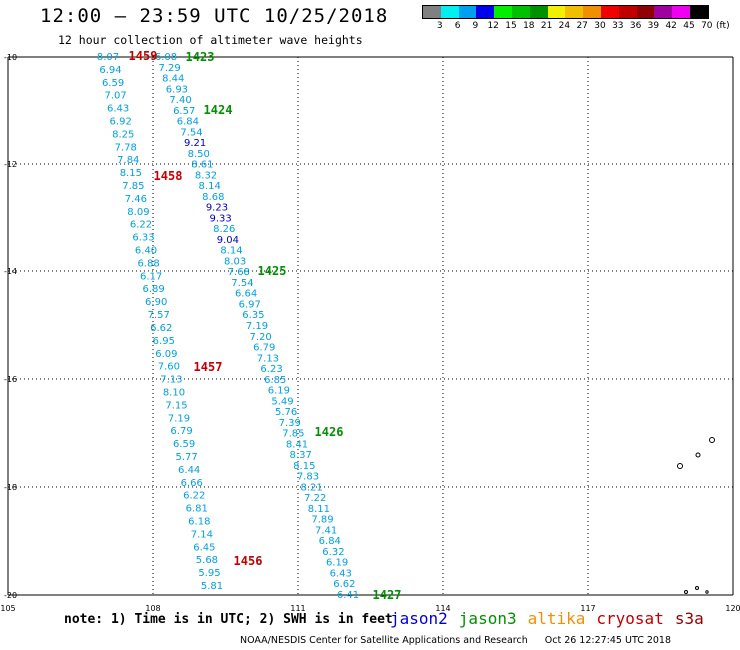 This screenshot has width=740, height=650. What do you see at coordinates (487, 618) in the screenshot?
I see `satellite-key-item: jason3` at bounding box center [487, 618].